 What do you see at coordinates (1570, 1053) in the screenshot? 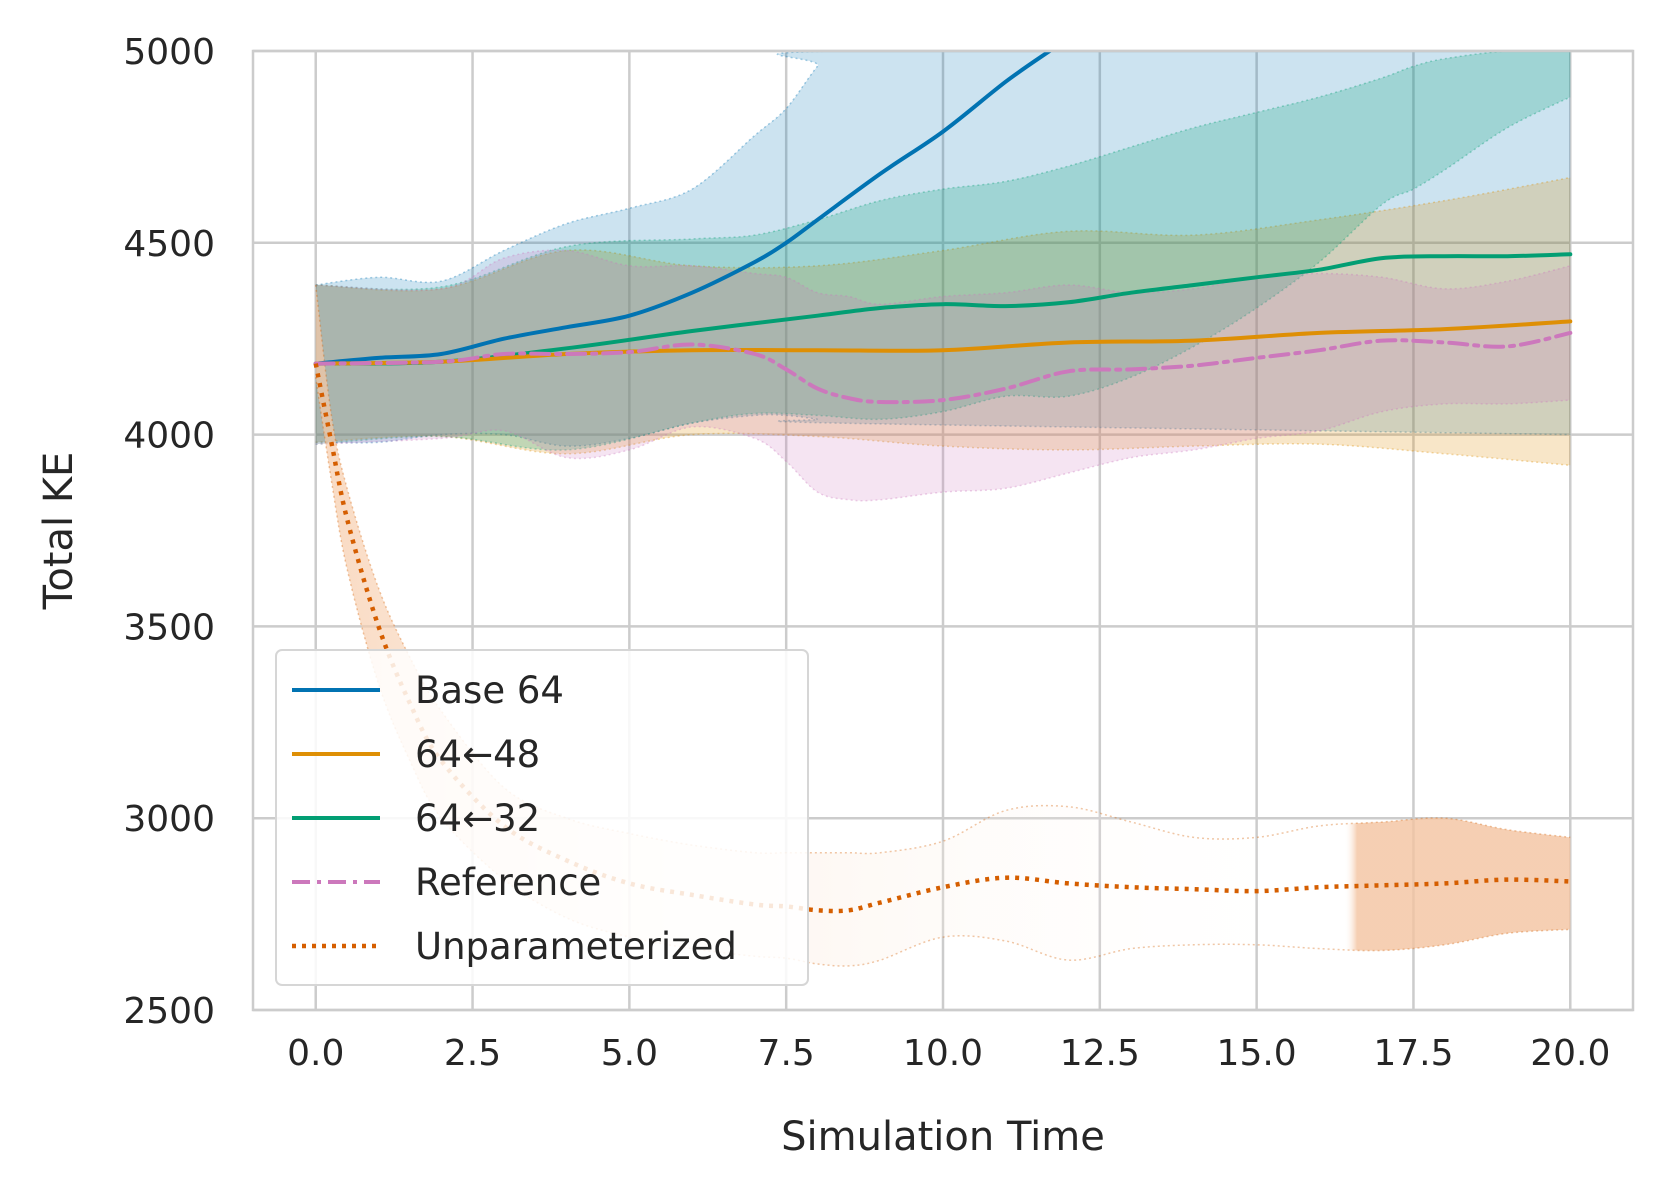
I see `x-tick-label: 20.0` at bounding box center [1570, 1053].